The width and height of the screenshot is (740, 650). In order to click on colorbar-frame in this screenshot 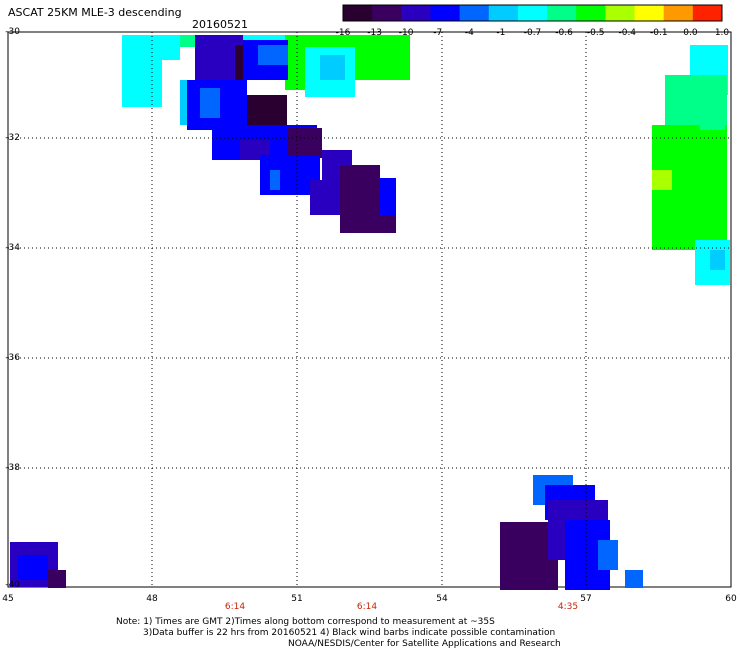, I will do `click(532, 13)`.